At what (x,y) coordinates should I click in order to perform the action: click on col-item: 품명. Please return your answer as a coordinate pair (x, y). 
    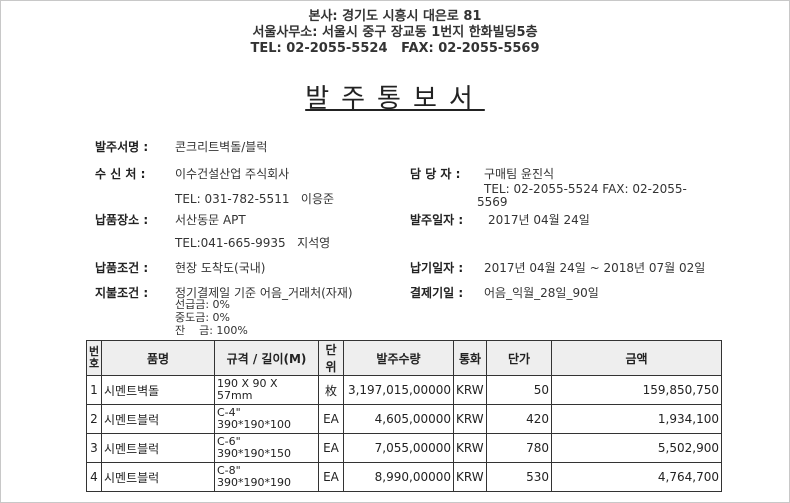
    Looking at the image, I should click on (158, 358).